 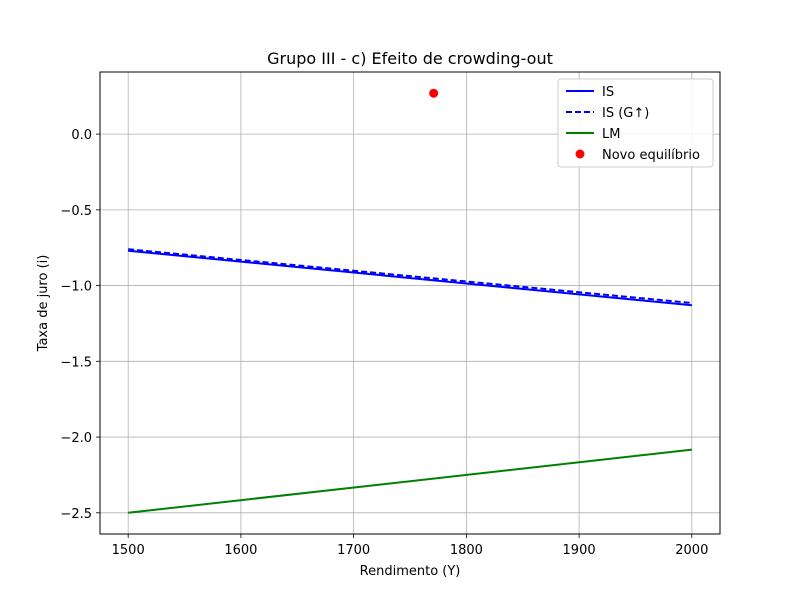 What do you see at coordinates (76, 514) in the screenshot?
I see `y-tick-label: −2.5` at bounding box center [76, 514].